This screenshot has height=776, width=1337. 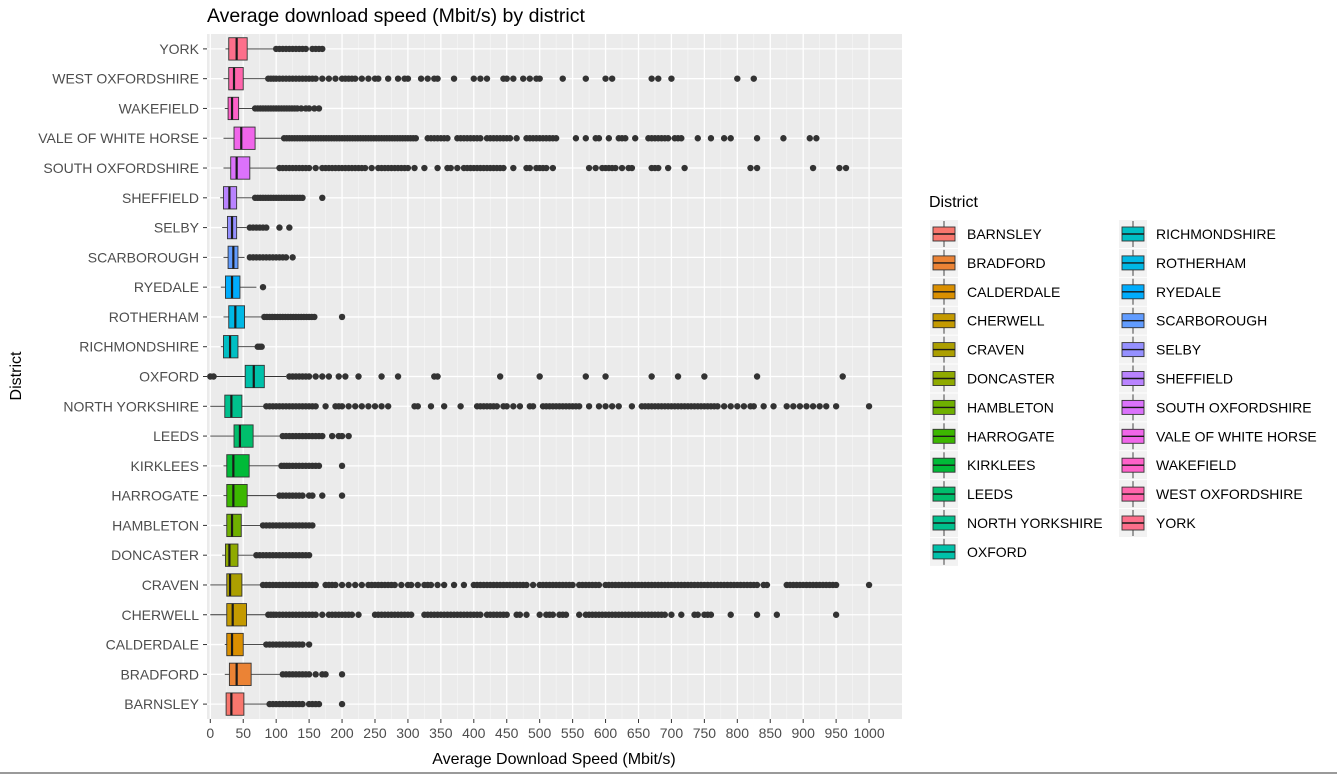 What do you see at coordinates (1011, 436) in the screenshot?
I see `legend-label: HARROGATE` at bounding box center [1011, 436].